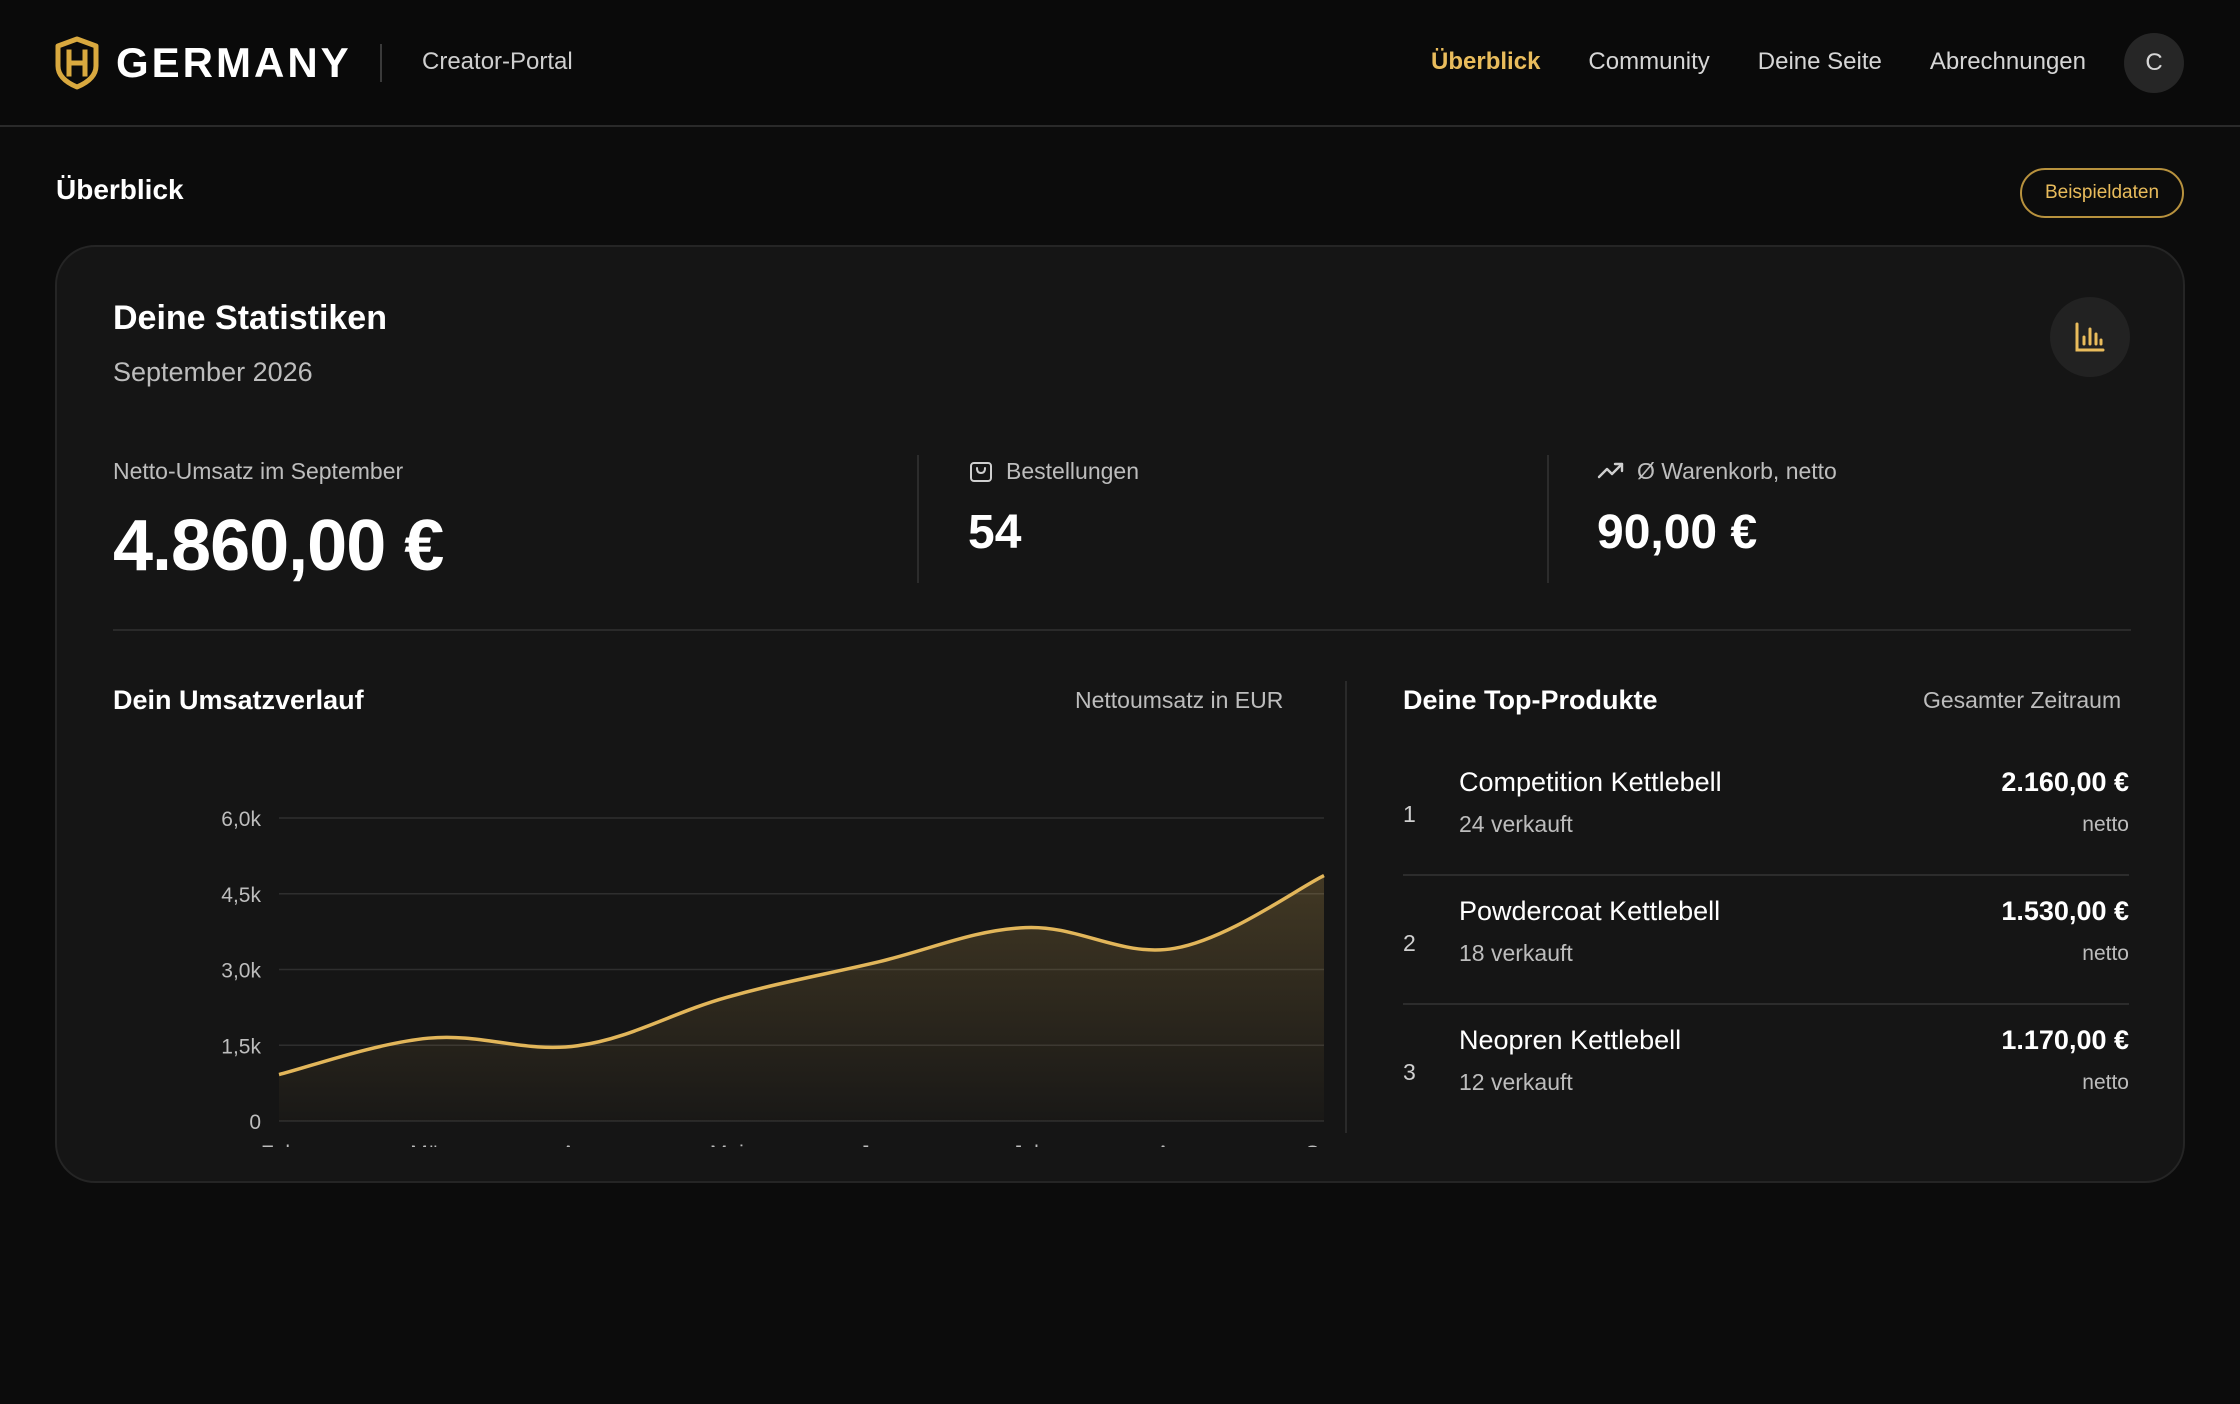 This screenshot has width=2240, height=1404. What do you see at coordinates (1409, 1072) in the screenshot?
I see `product-rank: 3` at bounding box center [1409, 1072].